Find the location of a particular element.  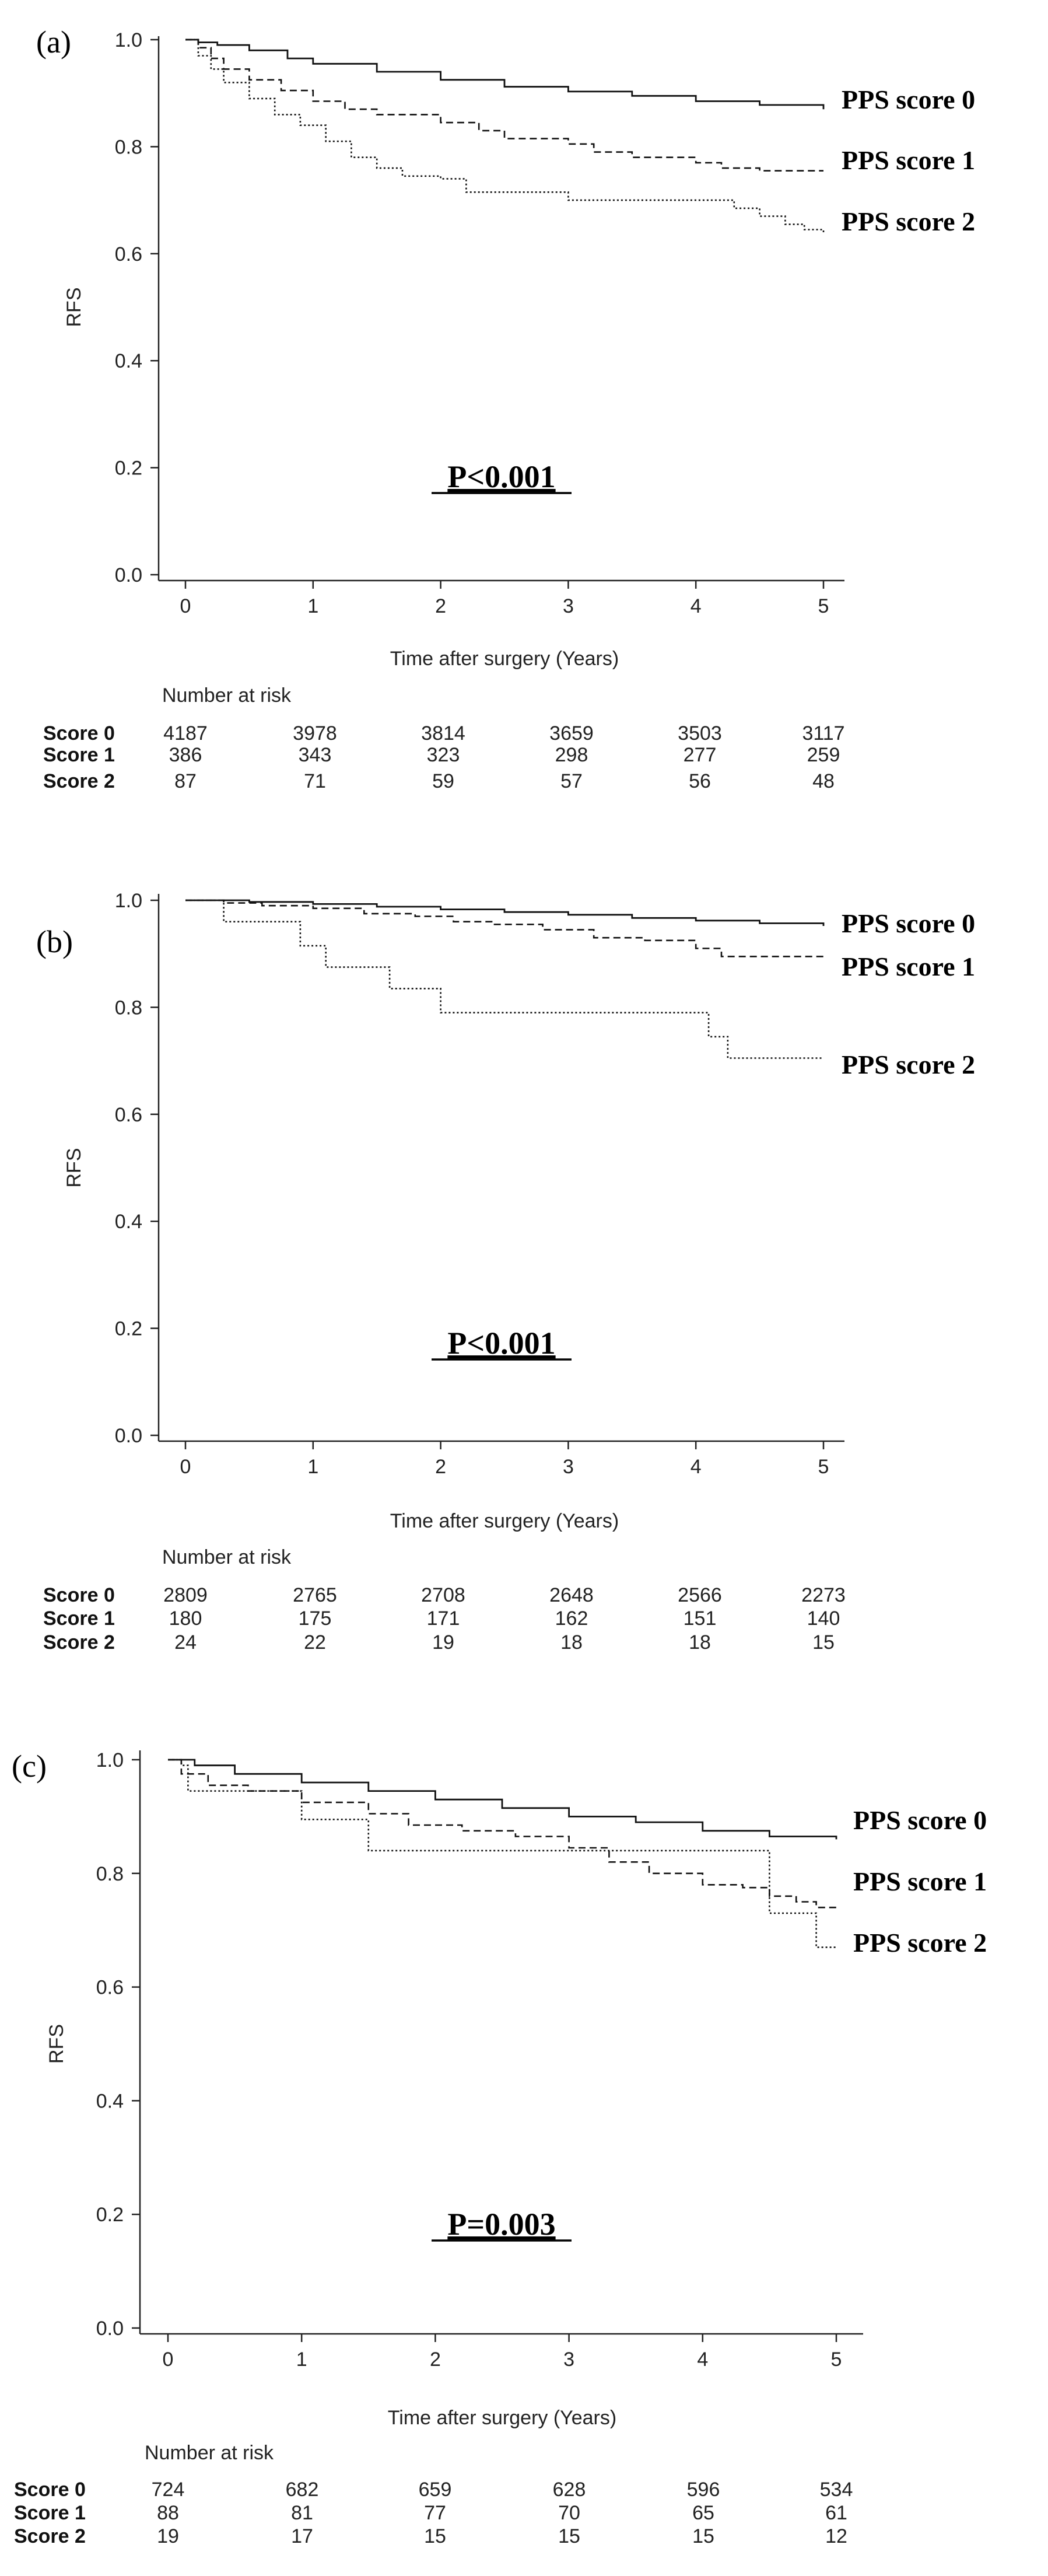

risk-cell: 48 is located at coordinates (823, 781).